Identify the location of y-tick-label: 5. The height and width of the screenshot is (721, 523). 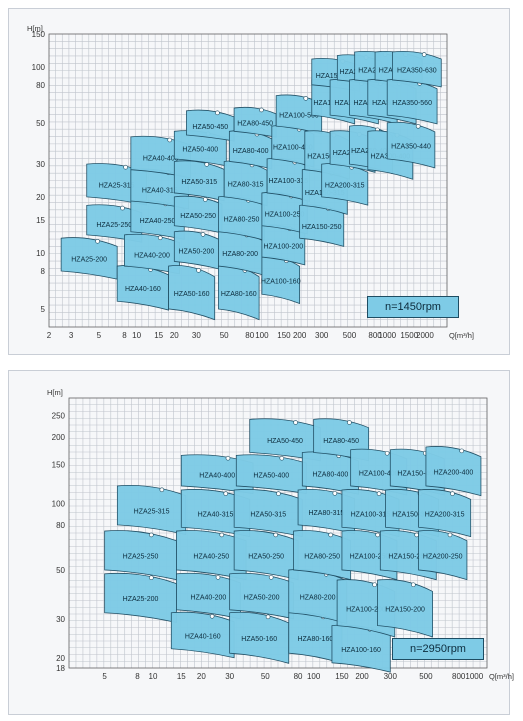
(43, 309).